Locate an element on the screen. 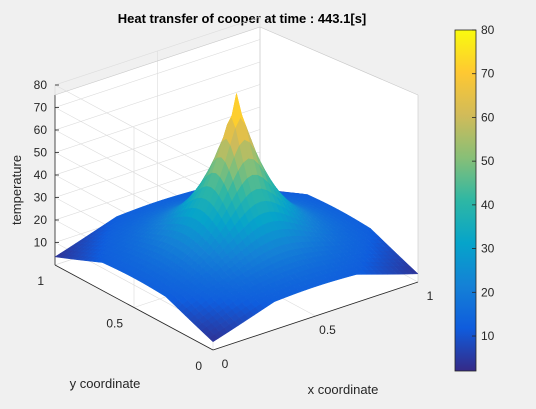 The image size is (536, 409). z-tick-label: 50 is located at coordinates (41, 153).